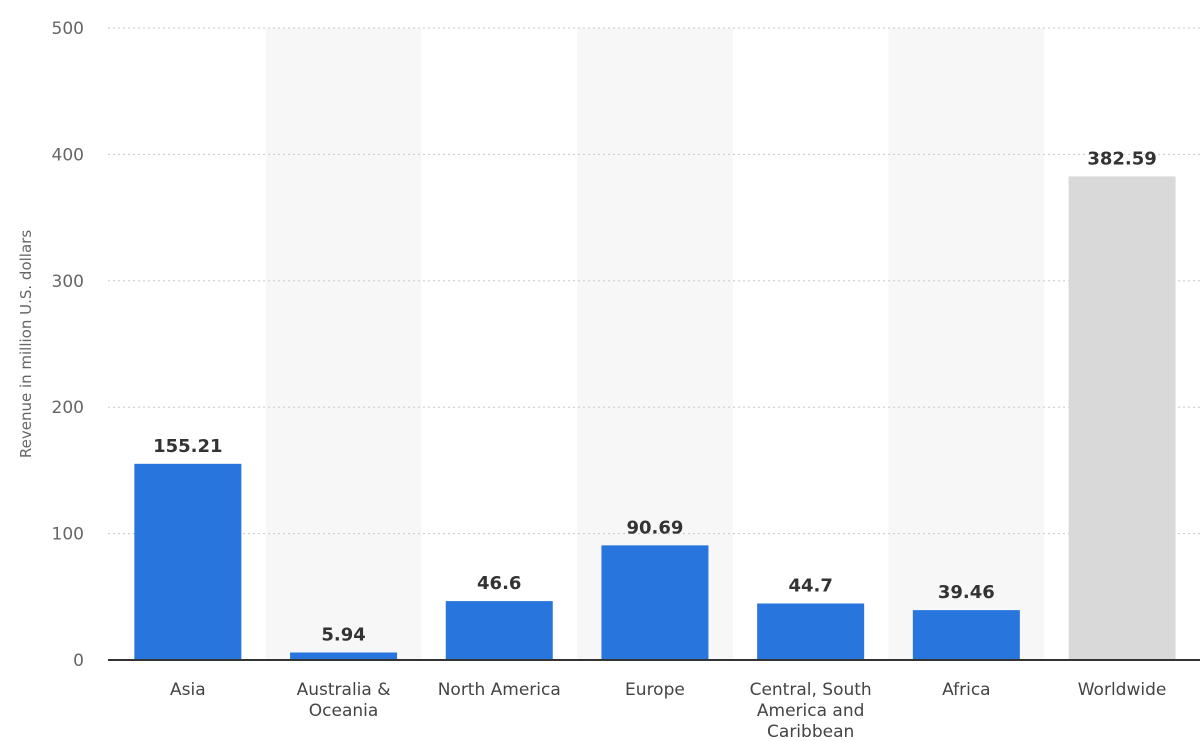 This screenshot has height=741, width=1200. I want to click on x-tick-label: Central, South America and Caribbean, so click(811, 710).